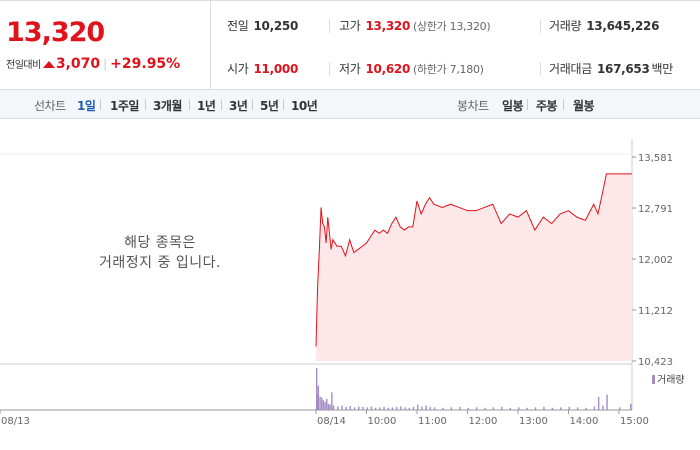 Image resolution: width=700 pixels, height=450 pixels. What do you see at coordinates (387, 26) in the screenshot?
I see `high-value: 13,320` at bounding box center [387, 26].